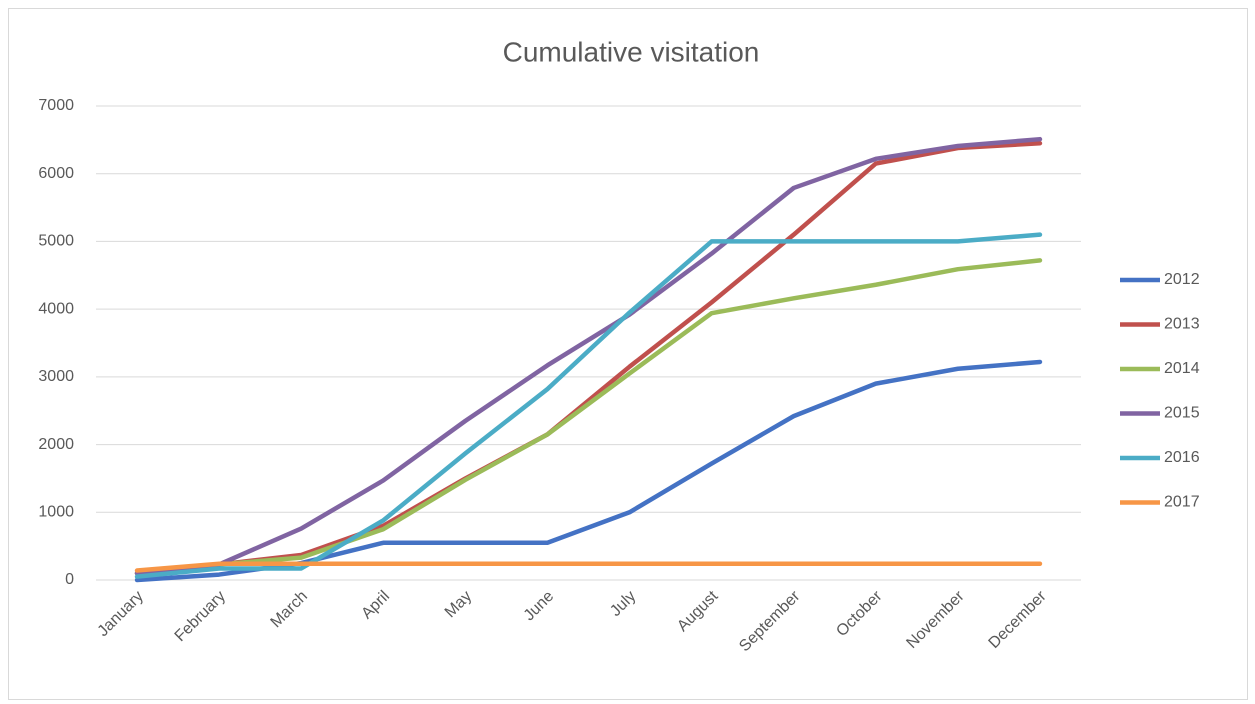  Describe the element at coordinates (1182, 457) in the screenshot. I see `legend-label: 2016` at that location.